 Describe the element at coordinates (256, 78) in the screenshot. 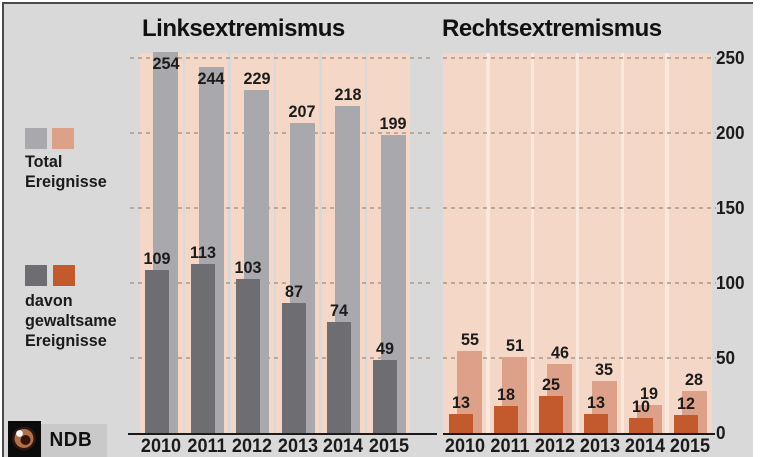

I see `value-label: 229` at that location.